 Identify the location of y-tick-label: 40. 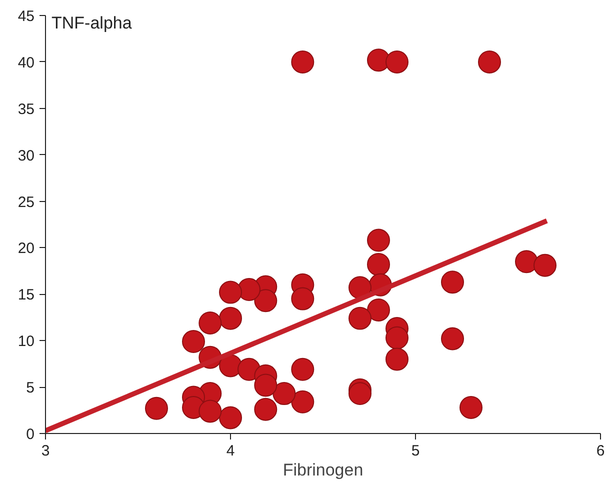
(26, 63).